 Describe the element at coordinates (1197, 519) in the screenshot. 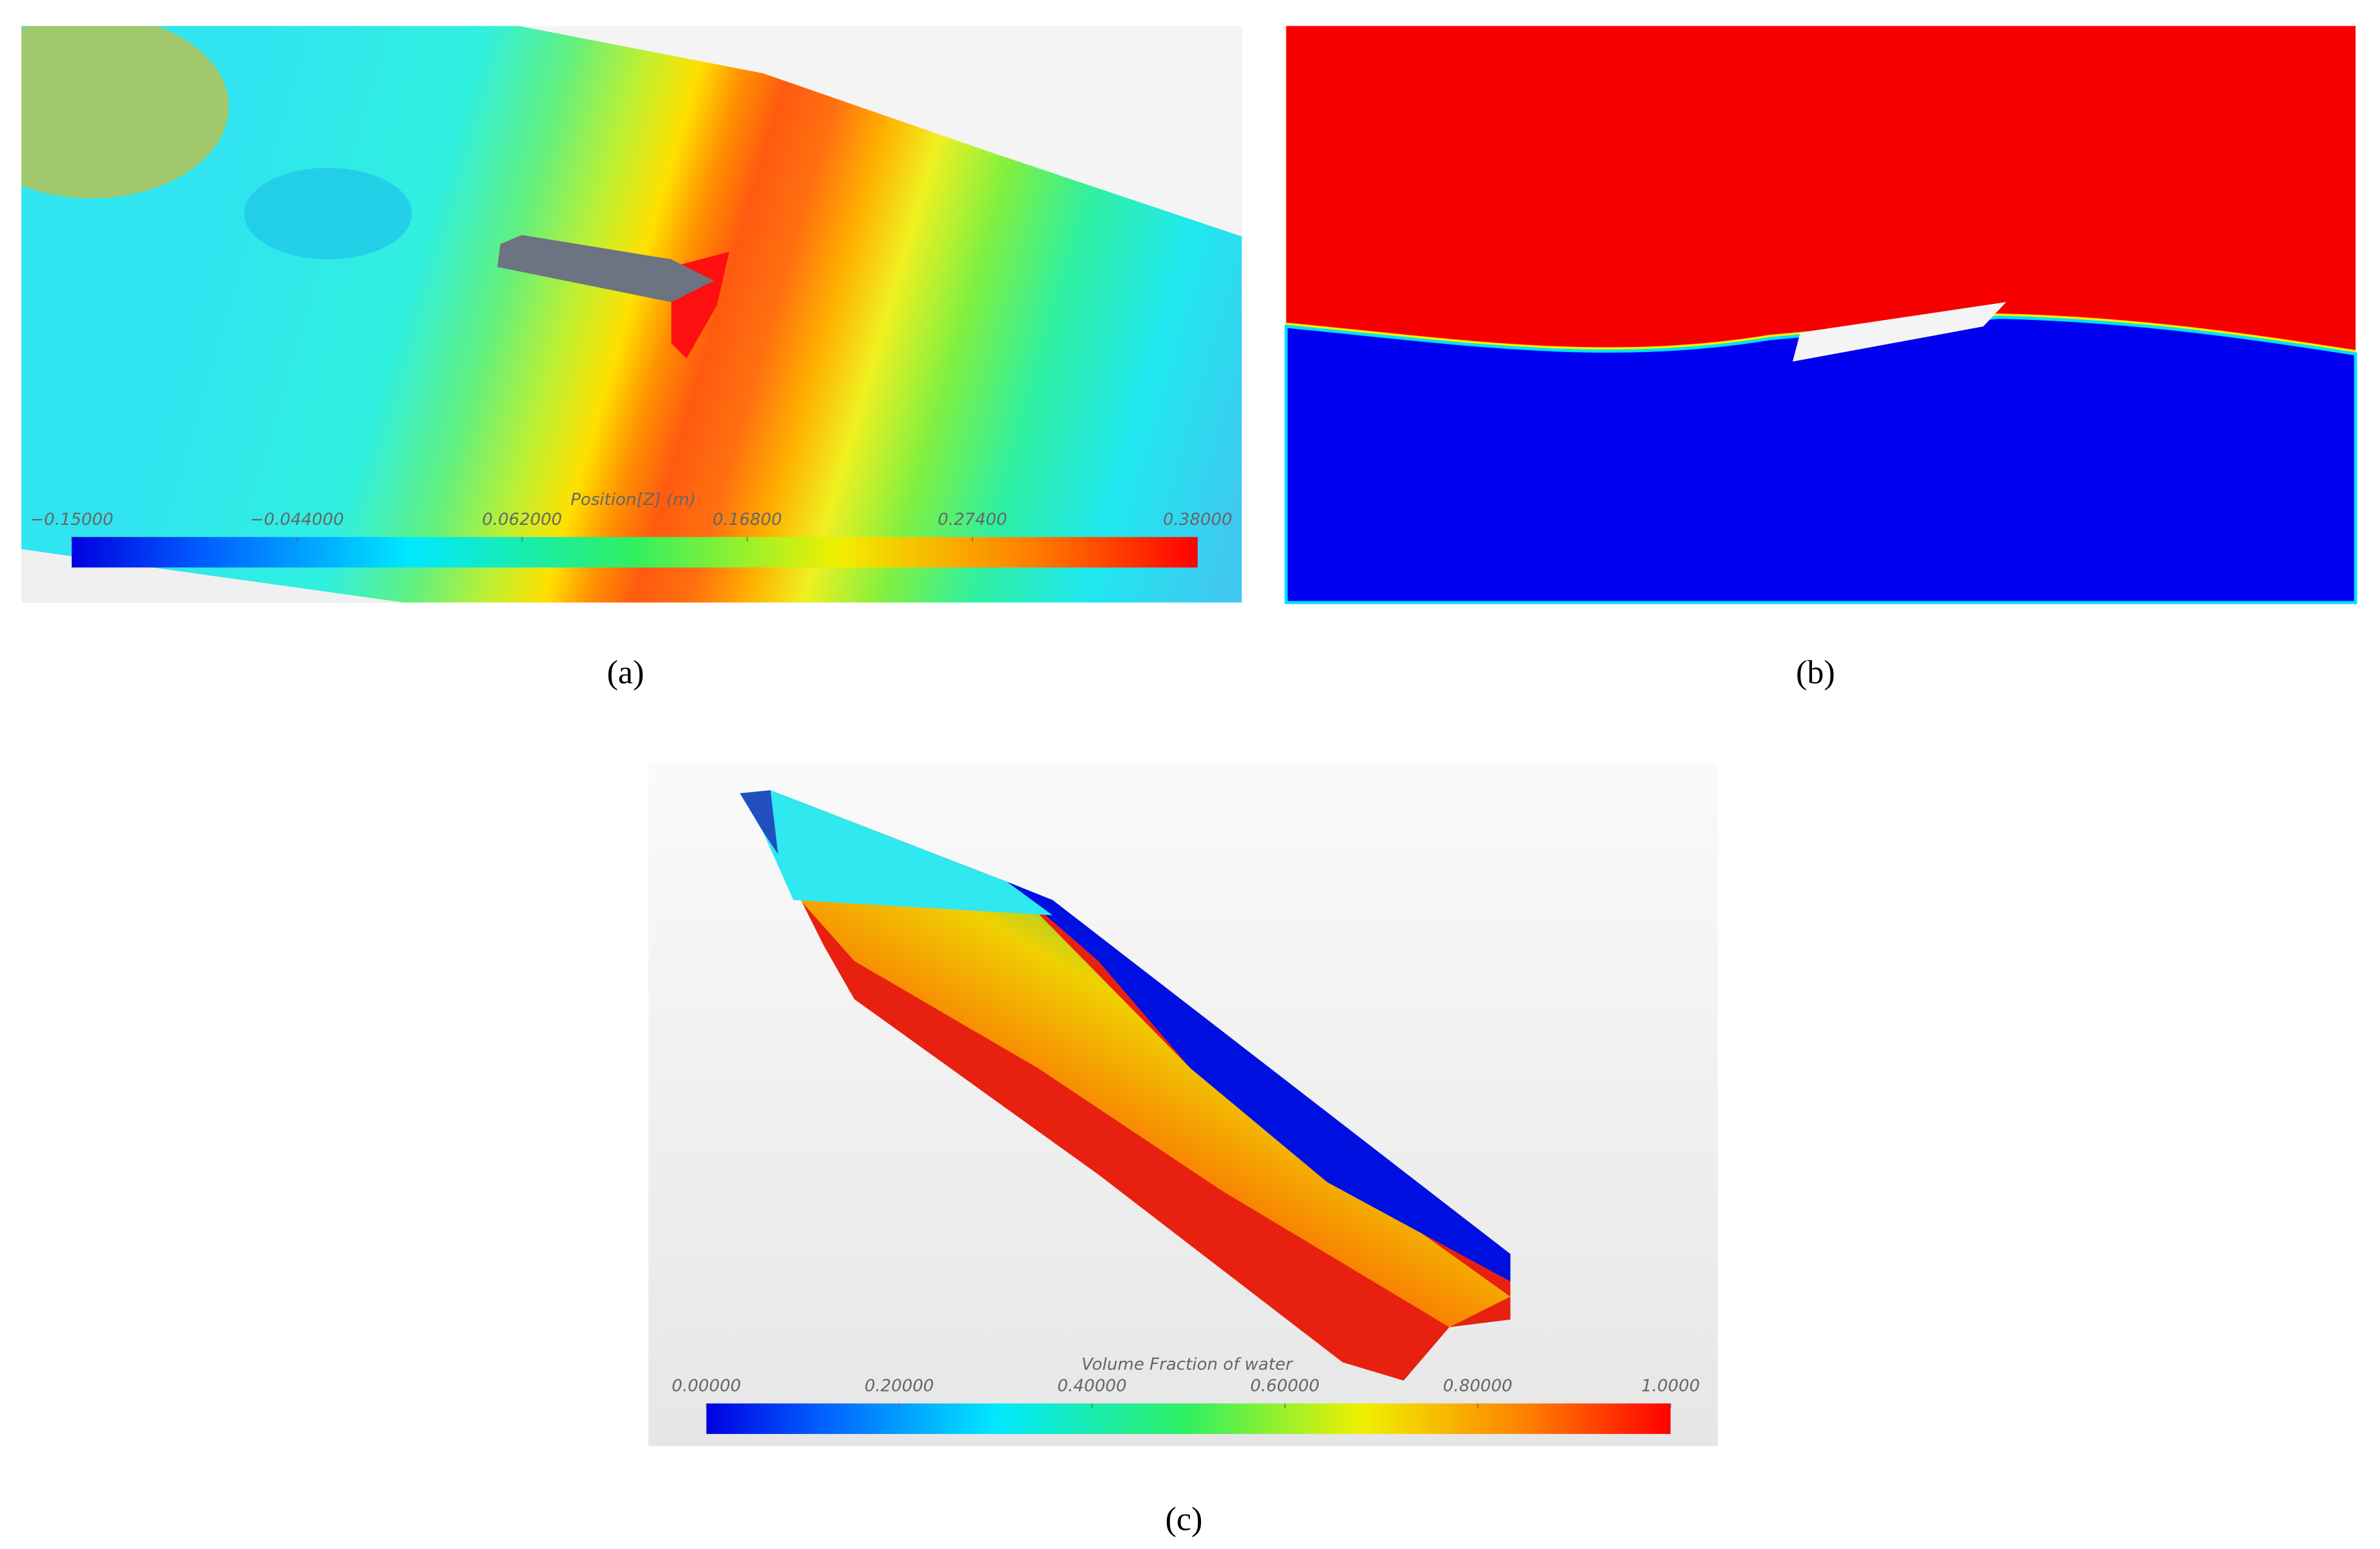

I see `colorbar-tick-label: 0.38000` at that location.